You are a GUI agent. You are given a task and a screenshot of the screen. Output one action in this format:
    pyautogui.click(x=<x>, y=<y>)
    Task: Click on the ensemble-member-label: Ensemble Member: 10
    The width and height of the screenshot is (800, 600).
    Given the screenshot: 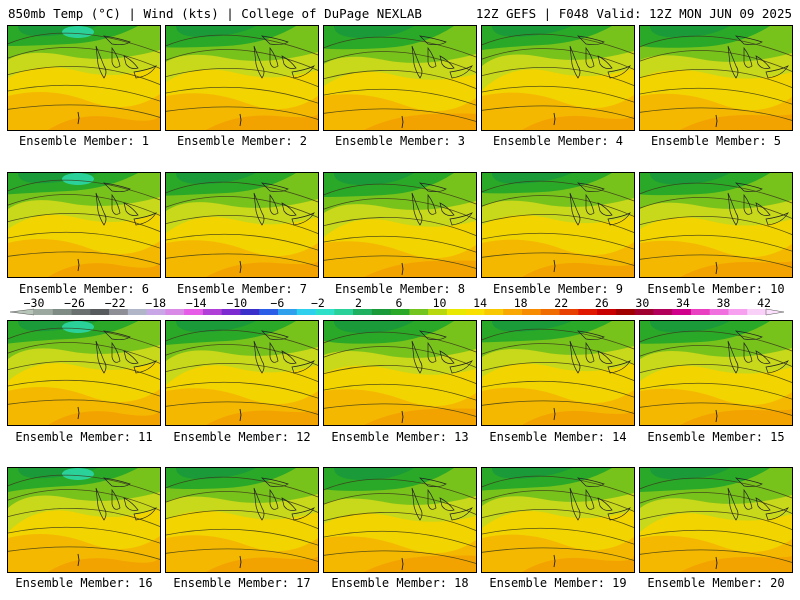 What is the action you would take?
    pyautogui.click(x=716, y=289)
    